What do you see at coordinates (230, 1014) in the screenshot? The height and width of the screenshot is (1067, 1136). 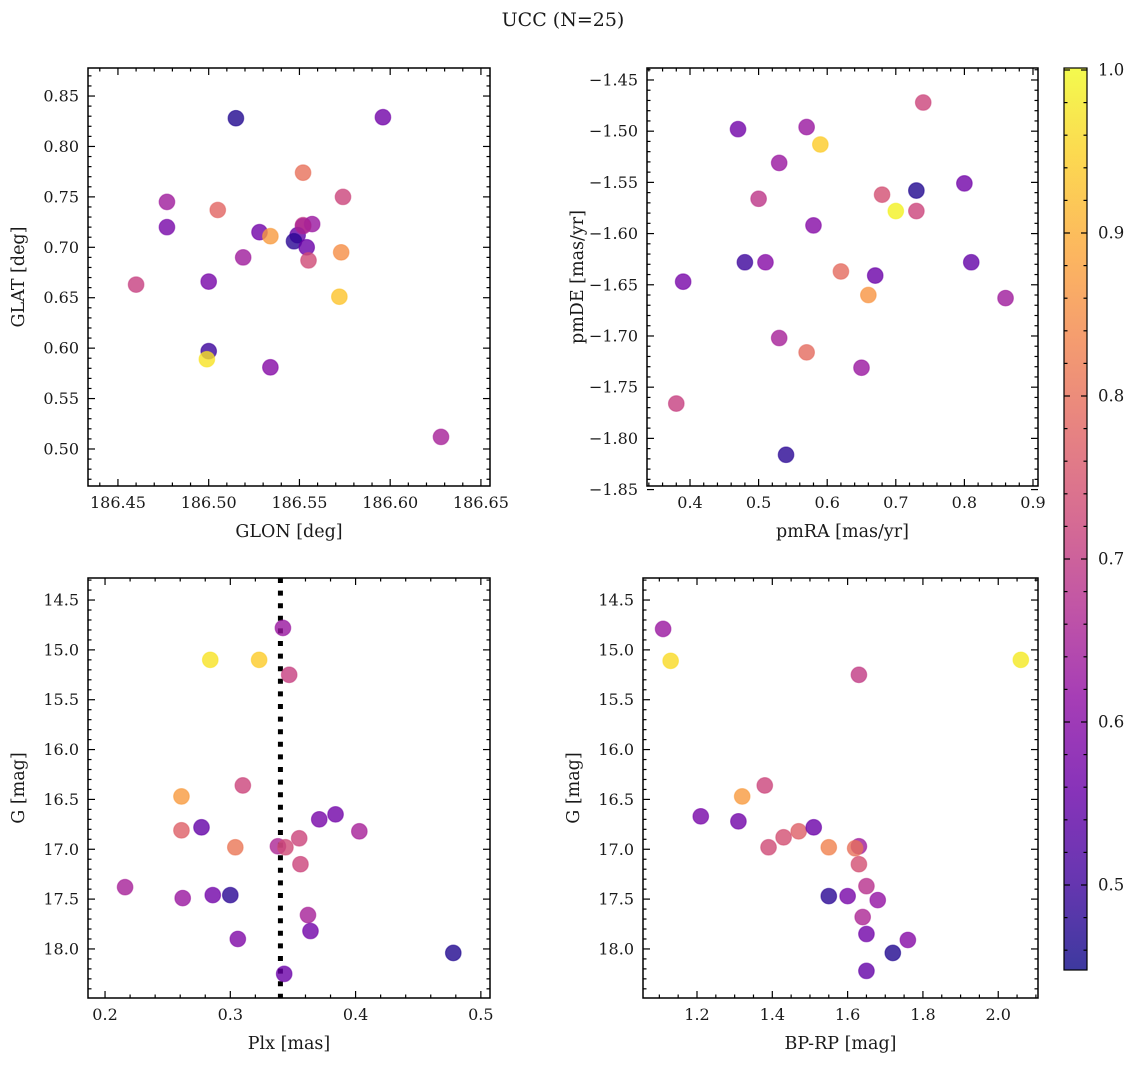 I see `x-tick-label: 0.3` at bounding box center [230, 1014].